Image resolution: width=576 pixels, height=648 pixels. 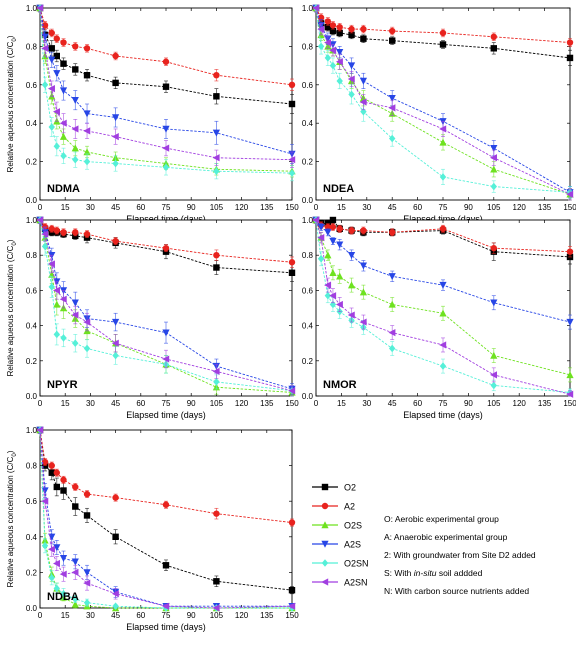 What do you see at coordinates (340, 385) in the screenshot?
I see `panel-label: NMOR` at bounding box center [340, 385].